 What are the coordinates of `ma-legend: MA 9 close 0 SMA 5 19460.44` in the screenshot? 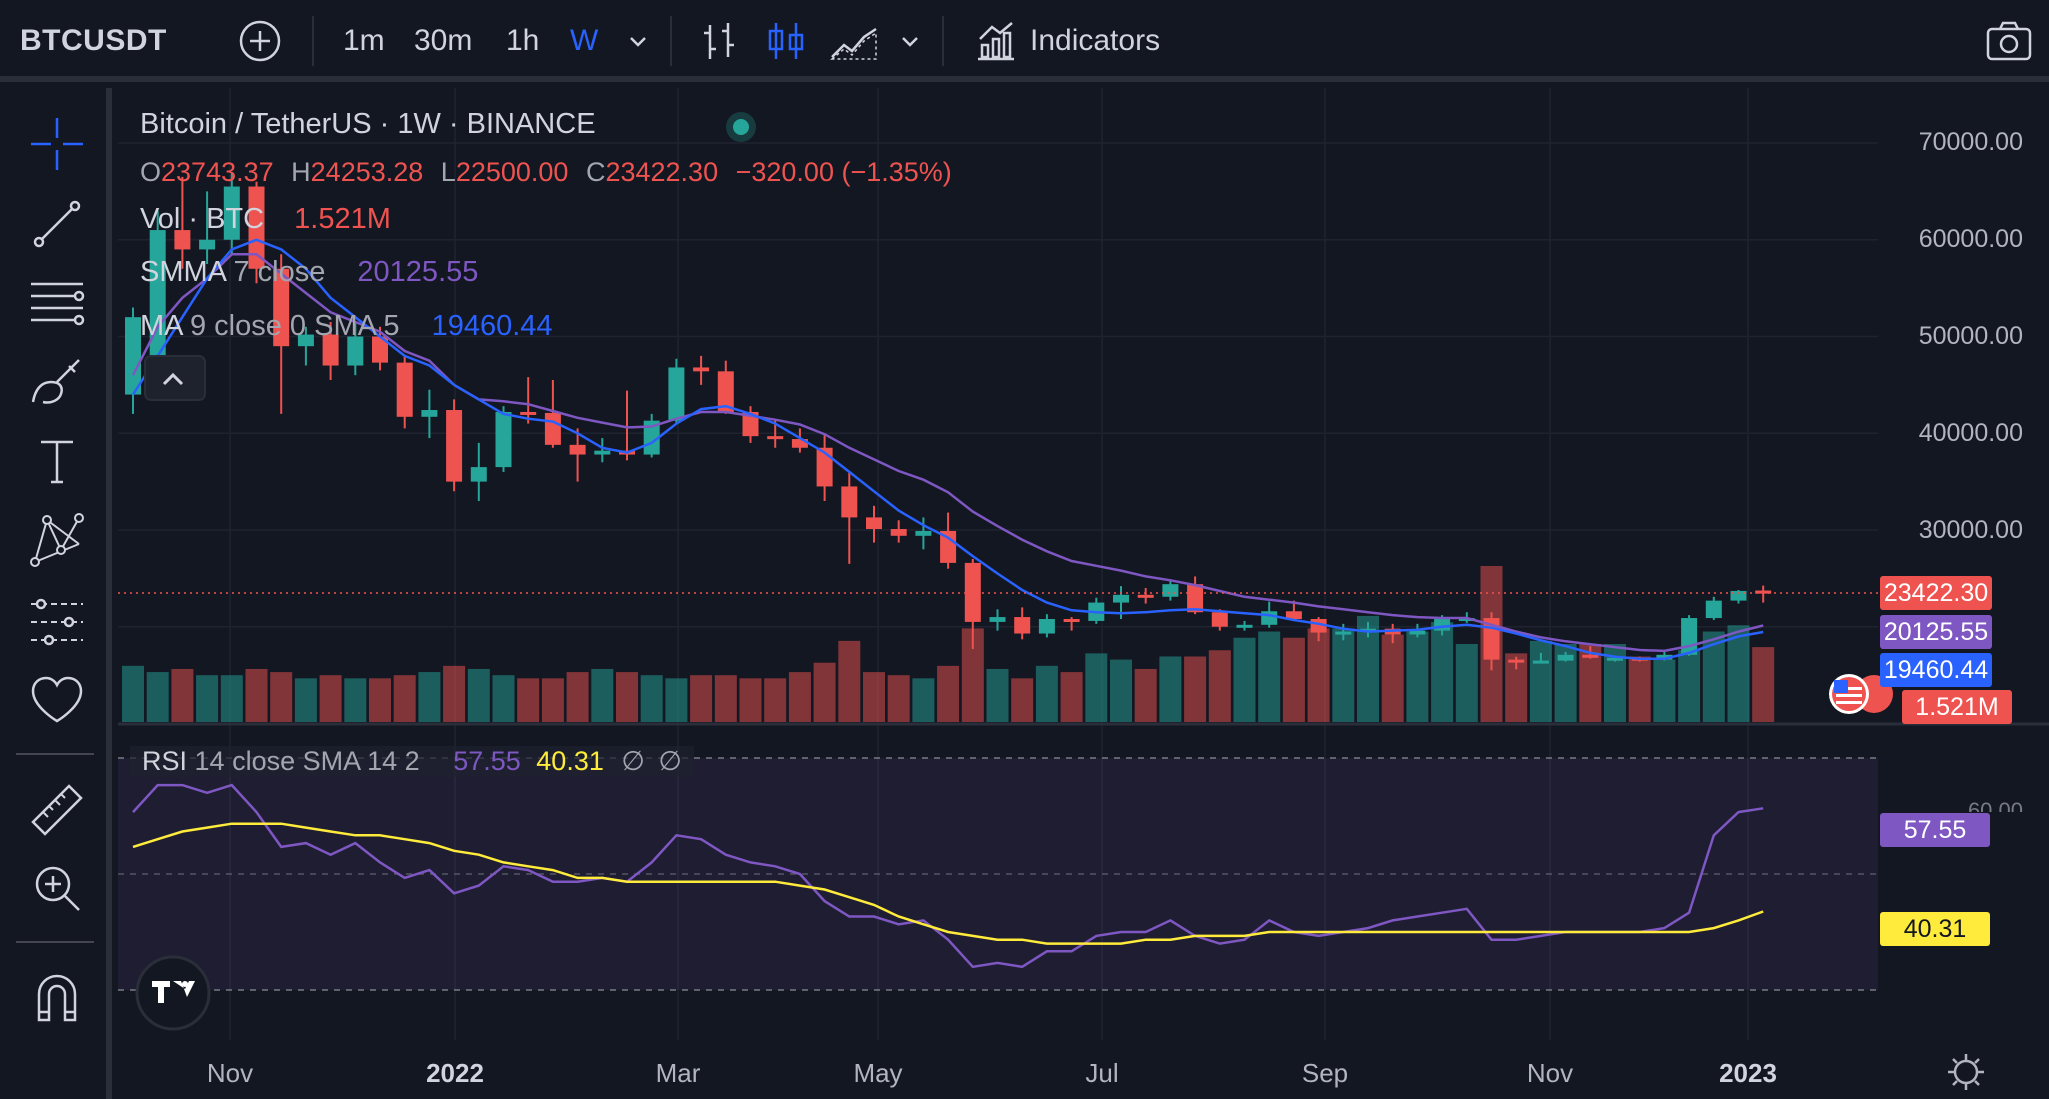 It's located at (346, 326).